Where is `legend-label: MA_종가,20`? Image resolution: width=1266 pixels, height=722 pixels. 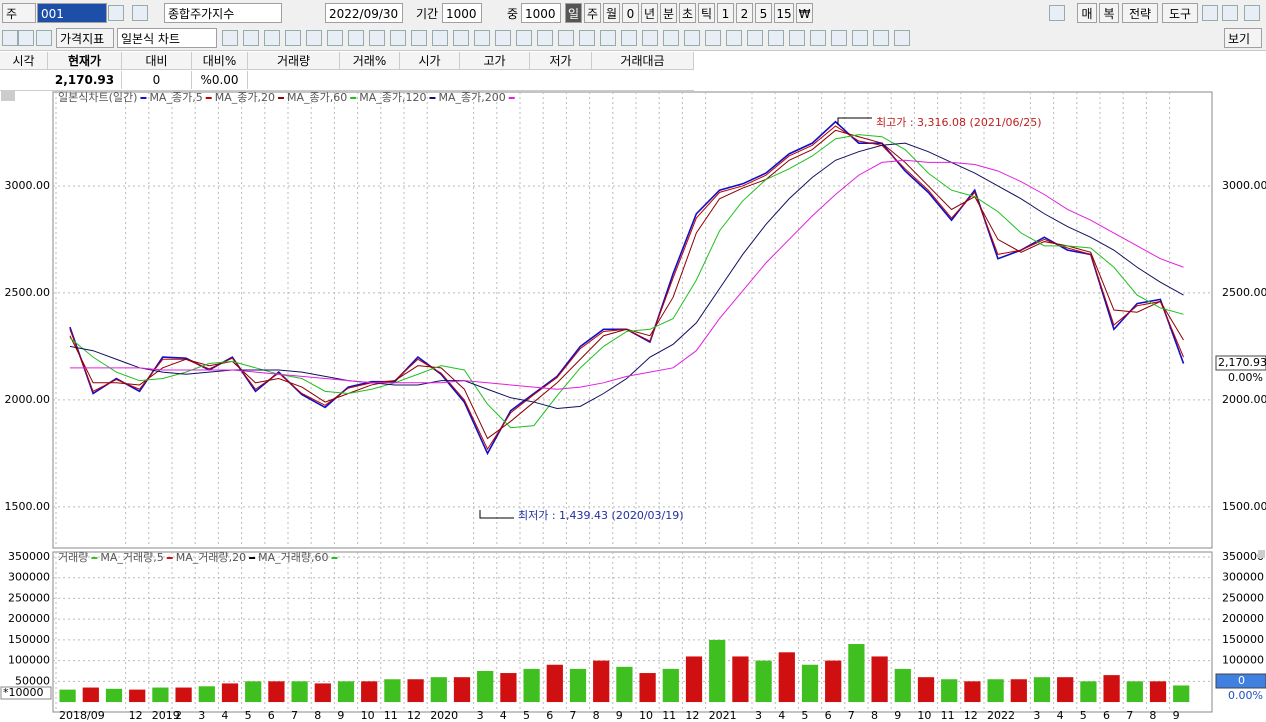 legend-label: MA_종가,20 is located at coordinates (245, 97).